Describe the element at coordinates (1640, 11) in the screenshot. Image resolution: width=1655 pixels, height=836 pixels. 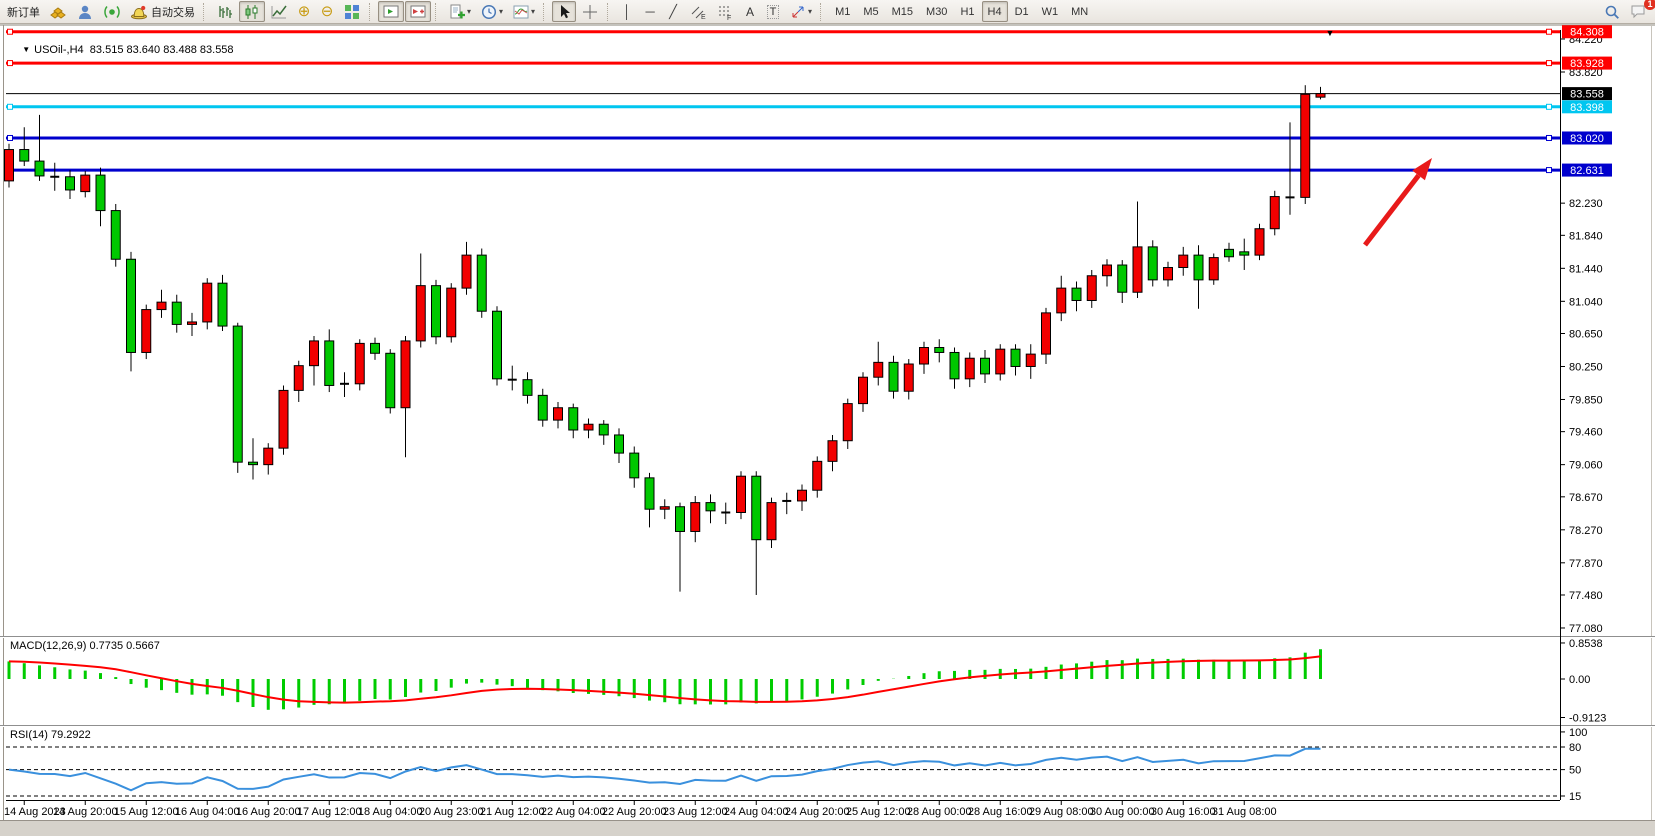
I see `notifications-button: 1` at that location.